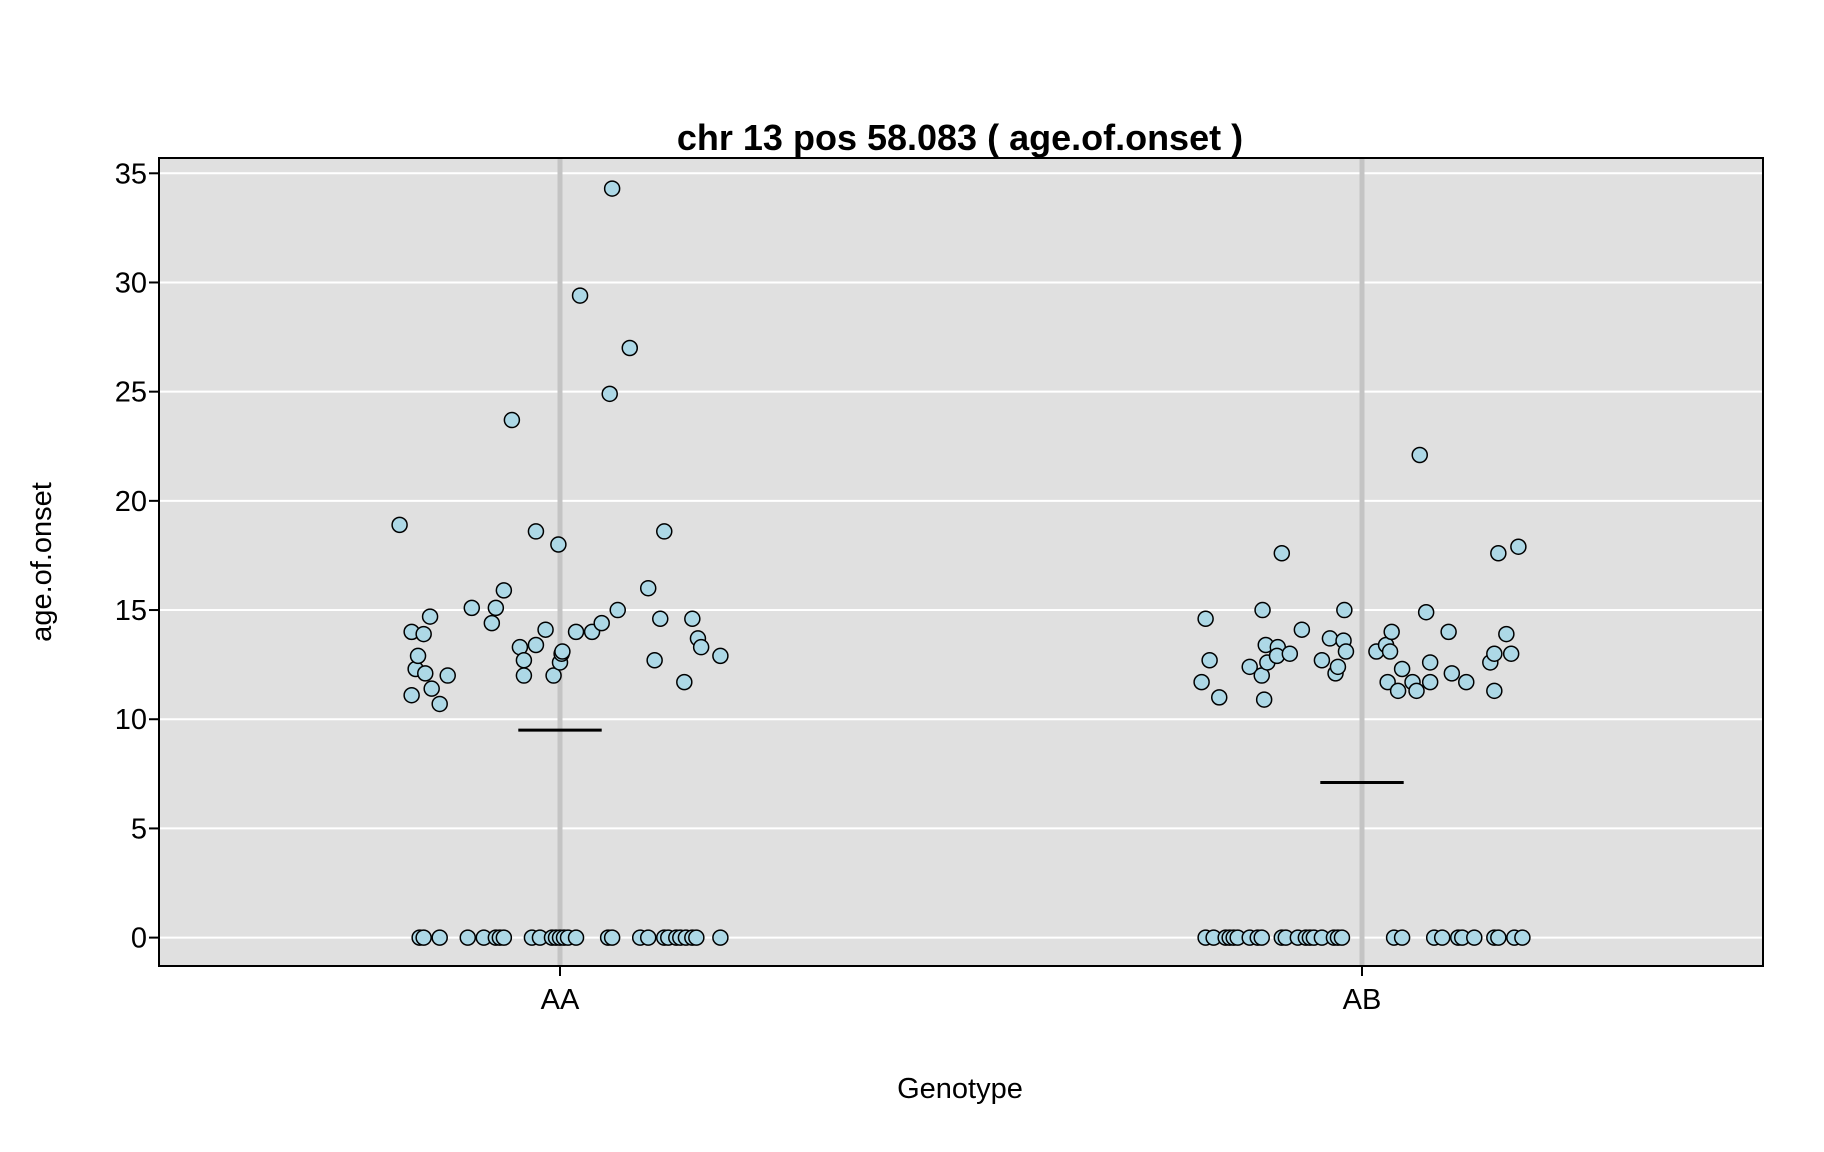 The image size is (1824, 1152). I want to click on y-axis-ticks: 0 5 10 15 20 25 30 35, so click(137, 556).